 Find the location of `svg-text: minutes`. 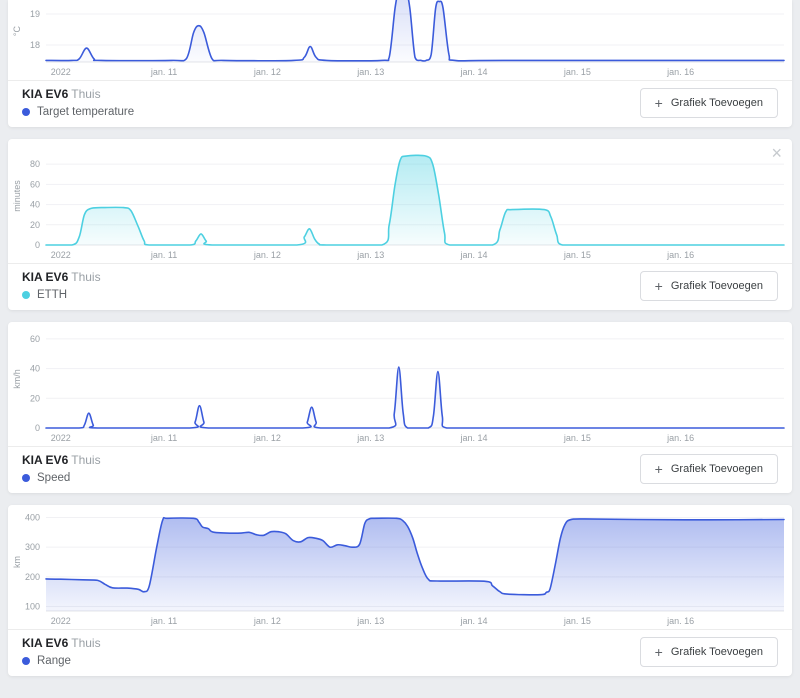

svg-text: minutes is located at coordinates (17, 196).